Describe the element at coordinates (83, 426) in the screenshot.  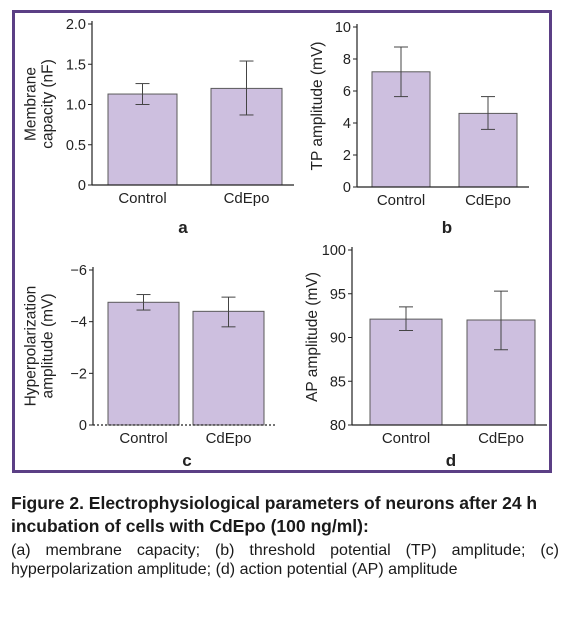
I see `panel-c-y-tick-label: 0` at that location.